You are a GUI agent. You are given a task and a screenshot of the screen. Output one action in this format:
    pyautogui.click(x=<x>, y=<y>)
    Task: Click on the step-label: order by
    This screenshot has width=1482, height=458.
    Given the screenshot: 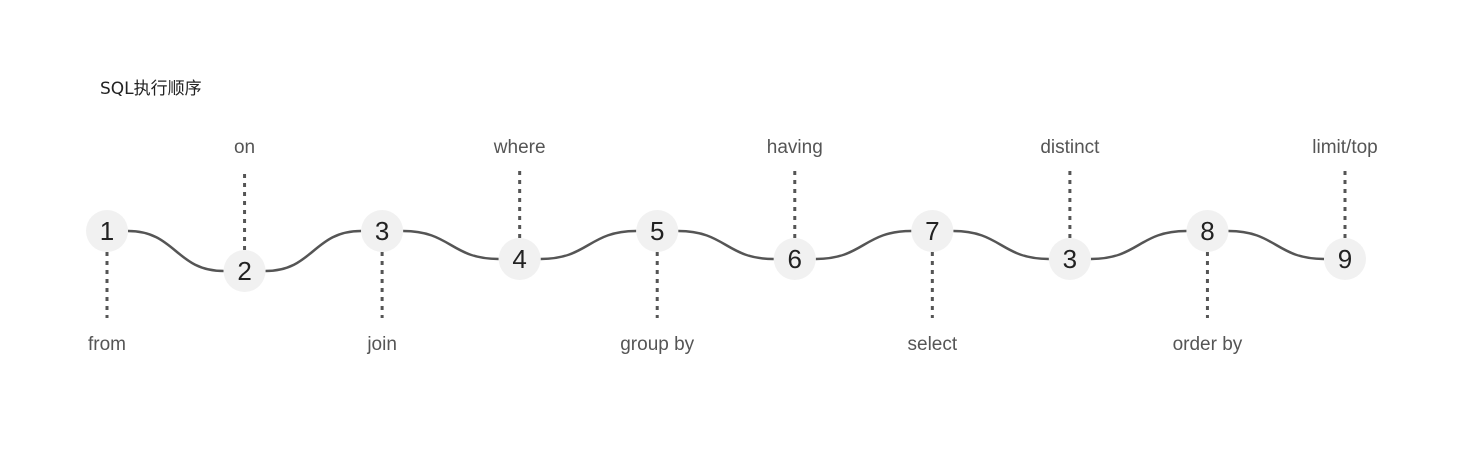 What is the action you would take?
    pyautogui.click(x=1208, y=344)
    